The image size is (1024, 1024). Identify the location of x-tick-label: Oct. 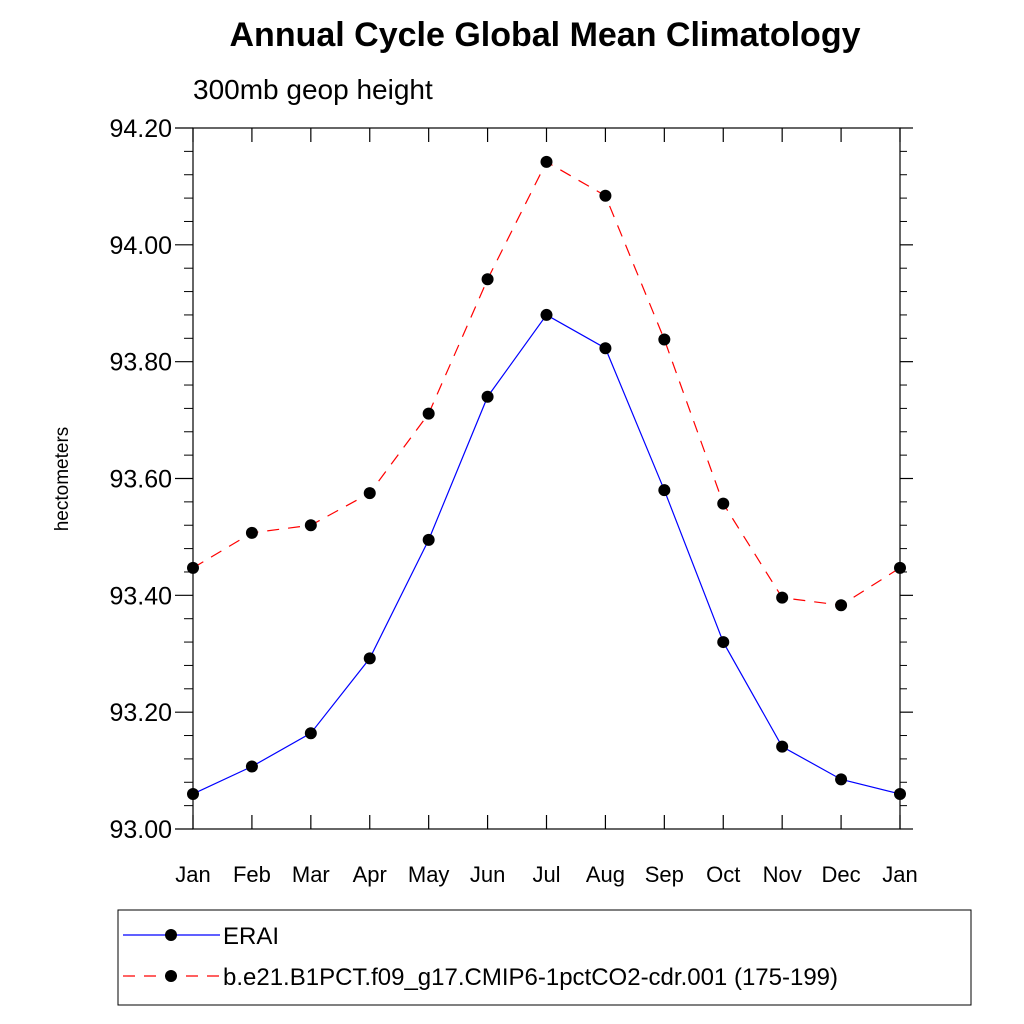
(723, 874).